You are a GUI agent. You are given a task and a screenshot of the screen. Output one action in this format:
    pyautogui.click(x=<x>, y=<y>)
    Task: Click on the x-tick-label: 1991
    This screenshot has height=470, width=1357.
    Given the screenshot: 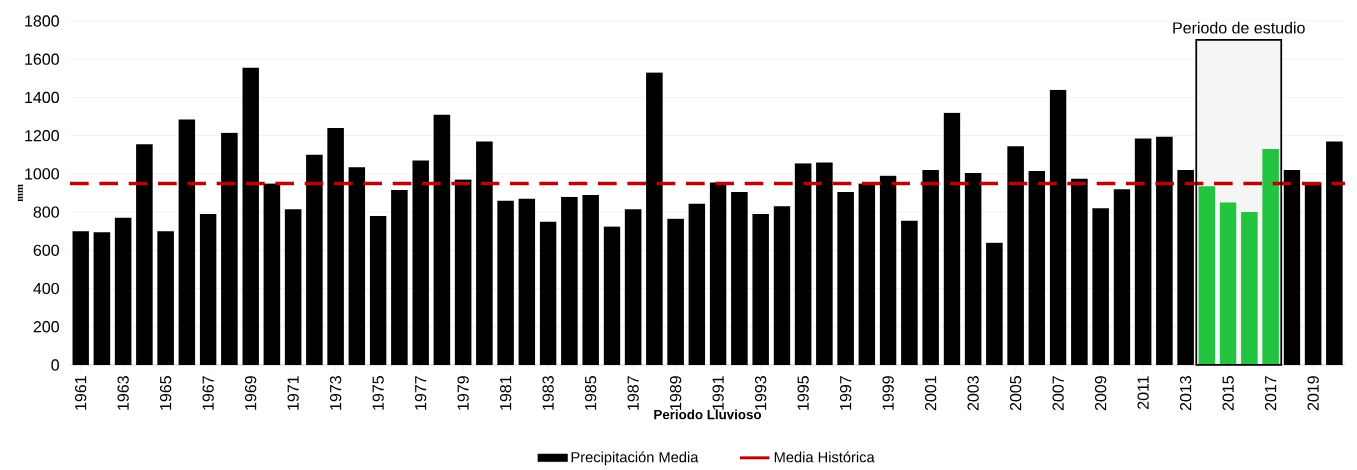 What is the action you would take?
    pyautogui.click(x=718, y=393)
    